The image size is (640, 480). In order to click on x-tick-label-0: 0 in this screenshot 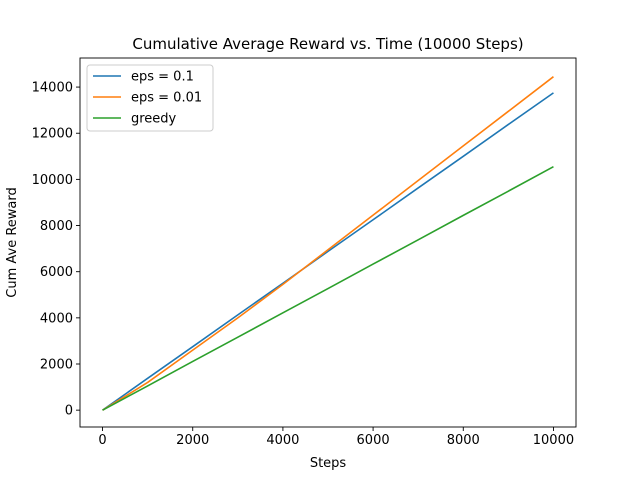, I will do `click(102, 440)`.